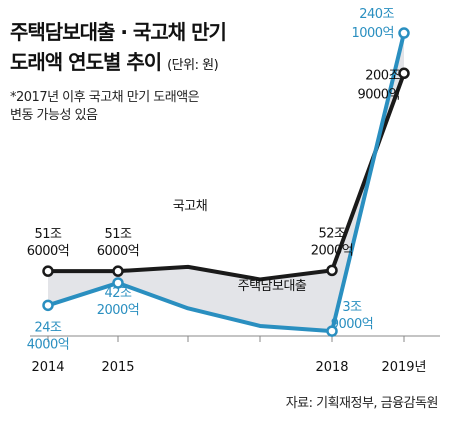 This screenshot has width=450, height=421. What do you see at coordinates (190, 206) in the screenshot?
I see `series-name-treasury: 국고채` at bounding box center [190, 206].